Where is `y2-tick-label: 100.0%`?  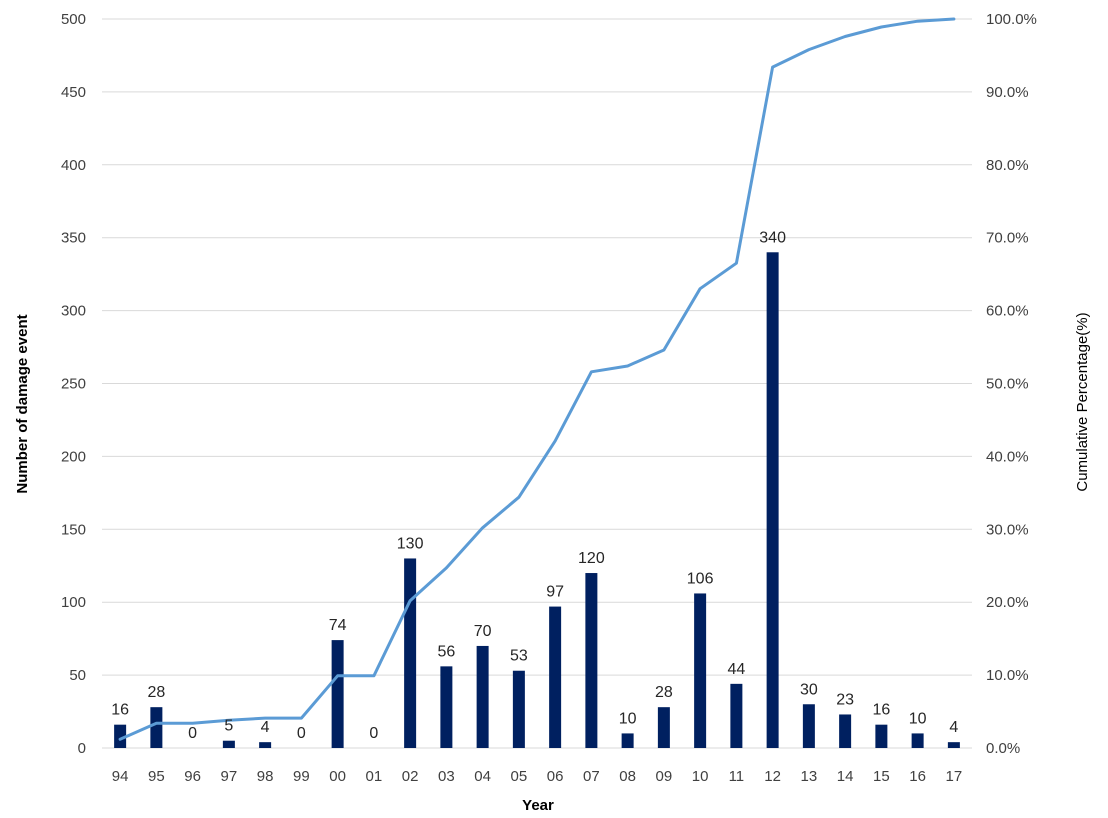
y2-tick-label: 100.0% is located at coordinates (1011, 19).